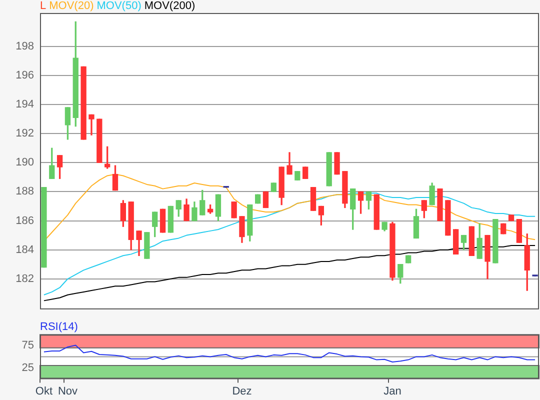 The height and width of the screenshot is (400, 540). Describe the element at coordinates (242, 391) in the screenshot. I see `x-tick-label: Dez` at that location.